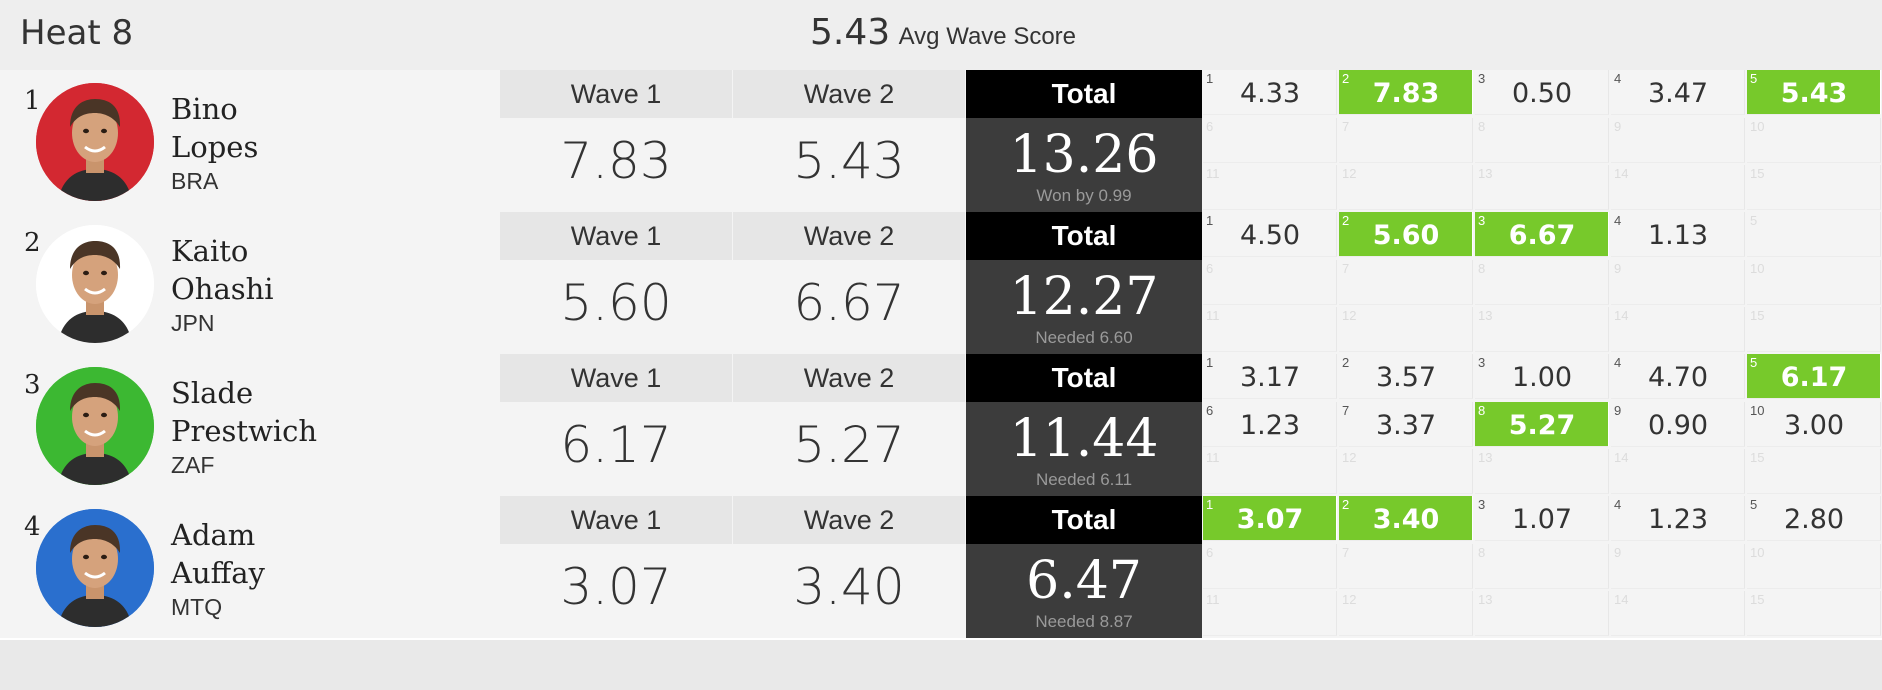 Image resolution: width=1882 pixels, height=690 pixels. What do you see at coordinates (1270, 566) in the screenshot?
I see `empty-wave-cell: 6` at bounding box center [1270, 566].